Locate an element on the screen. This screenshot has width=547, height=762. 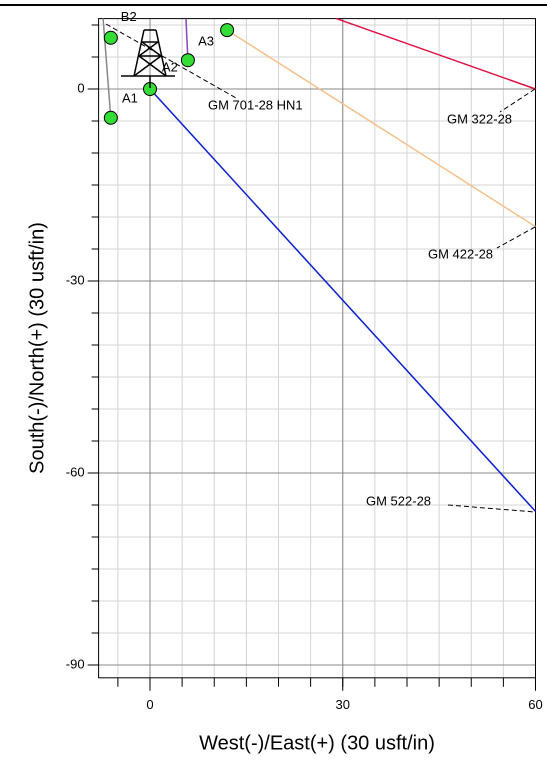
target-label: A2 is located at coordinates (170, 67).